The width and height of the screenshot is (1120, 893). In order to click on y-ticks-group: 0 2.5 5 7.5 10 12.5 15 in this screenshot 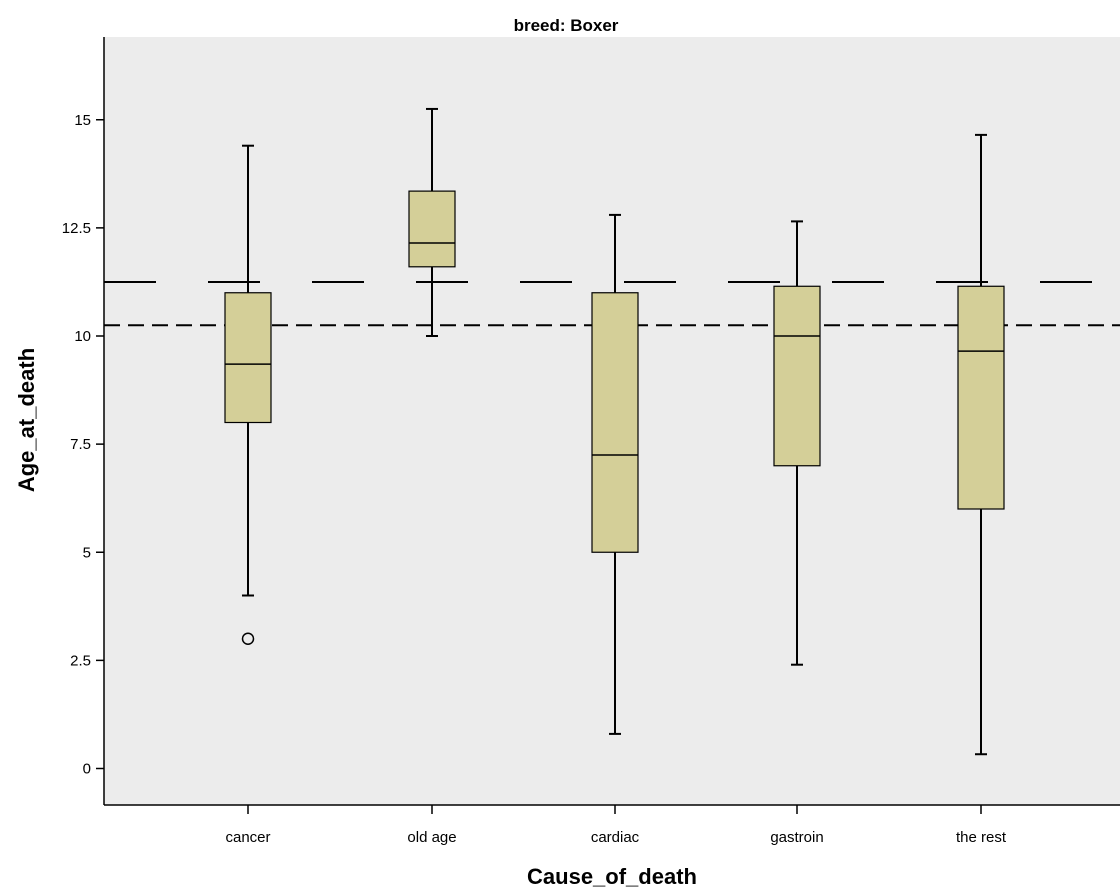, I will do `click(83, 445)`.